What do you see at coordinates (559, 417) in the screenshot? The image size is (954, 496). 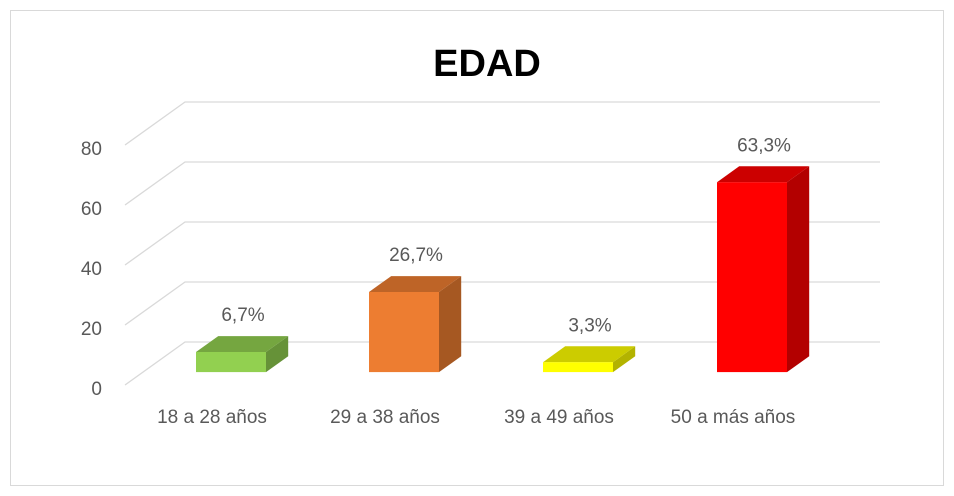 I see `x-tick-label: 39 a 49 años` at bounding box center [559, 417].